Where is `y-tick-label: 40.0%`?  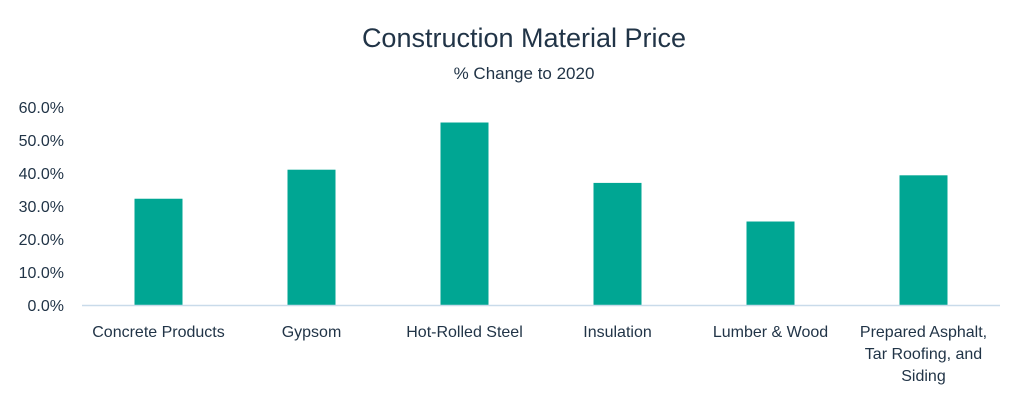
y-tick-label: 40.0% is located at coordinates (41, 174).